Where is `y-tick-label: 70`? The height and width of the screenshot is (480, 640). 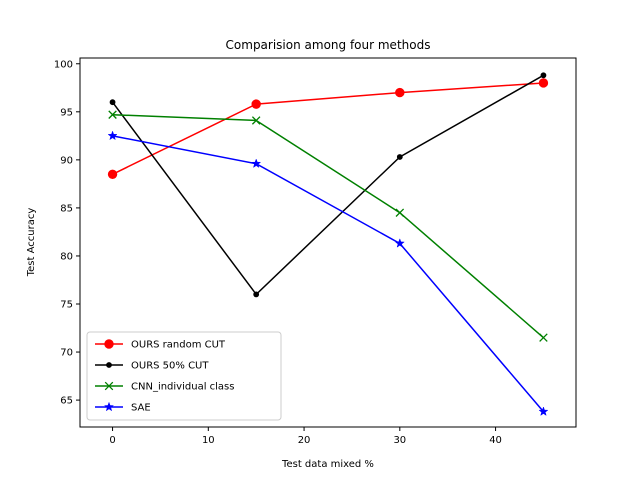
y-tick-label: 70 is located at coordinates (66, 353).